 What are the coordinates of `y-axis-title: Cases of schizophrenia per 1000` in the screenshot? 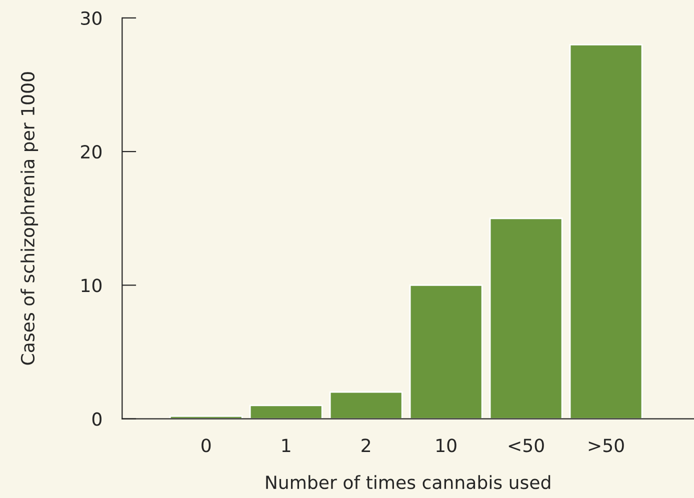 It's located at (29, 218).